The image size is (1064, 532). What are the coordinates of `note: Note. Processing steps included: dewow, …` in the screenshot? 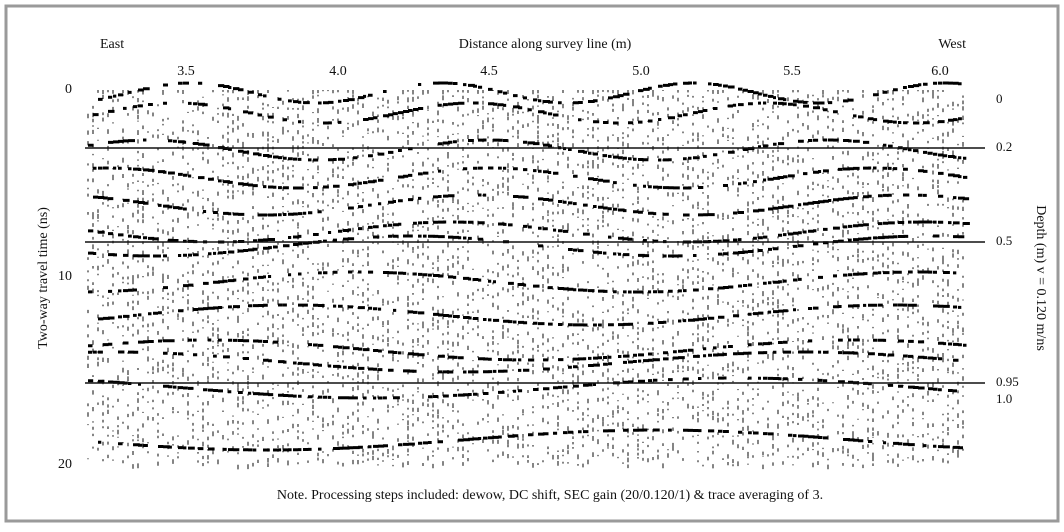 It's located at (550, 495).